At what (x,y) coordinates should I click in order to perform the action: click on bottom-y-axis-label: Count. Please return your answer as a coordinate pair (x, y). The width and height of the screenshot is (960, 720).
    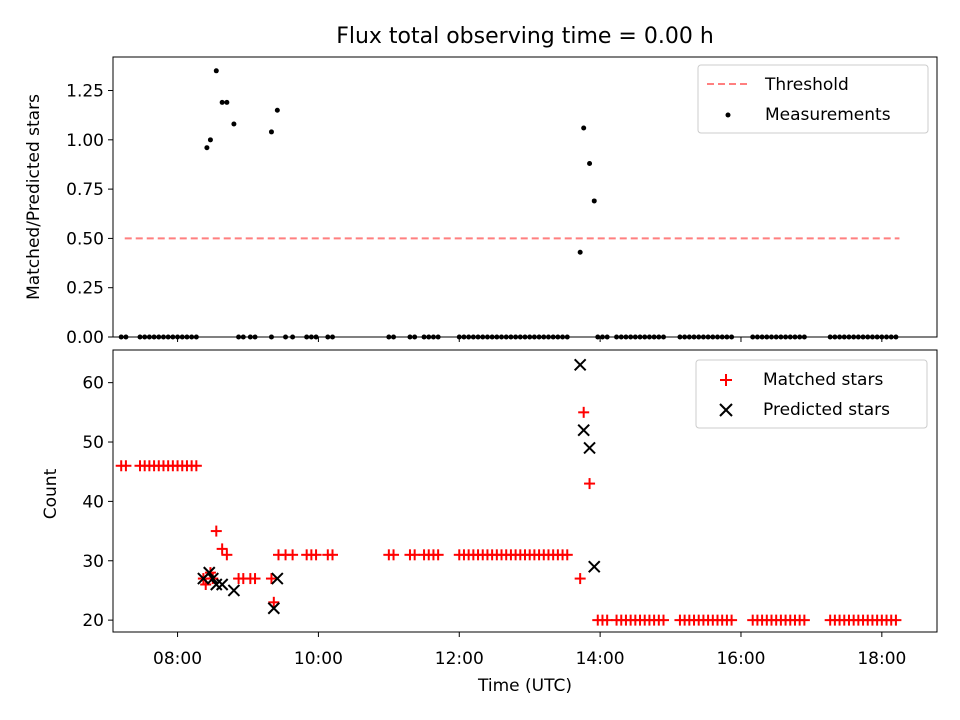
    Looking at the image, I should click on (51, 493).